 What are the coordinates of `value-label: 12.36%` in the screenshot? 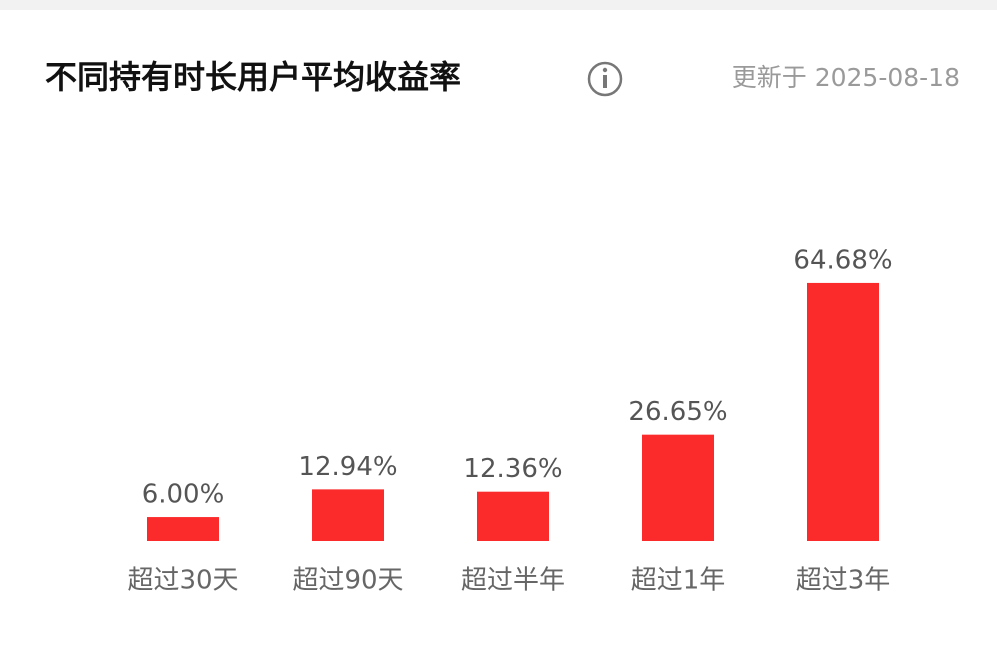 It's located at (512, 469).